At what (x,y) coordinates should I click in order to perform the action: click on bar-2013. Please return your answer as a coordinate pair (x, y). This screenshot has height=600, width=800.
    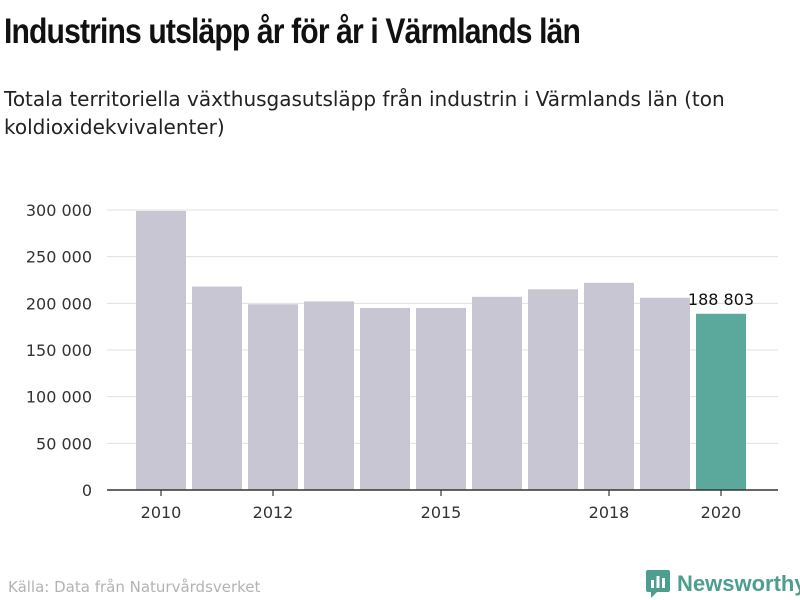
    Looking at the image, I should click on (329, 395).